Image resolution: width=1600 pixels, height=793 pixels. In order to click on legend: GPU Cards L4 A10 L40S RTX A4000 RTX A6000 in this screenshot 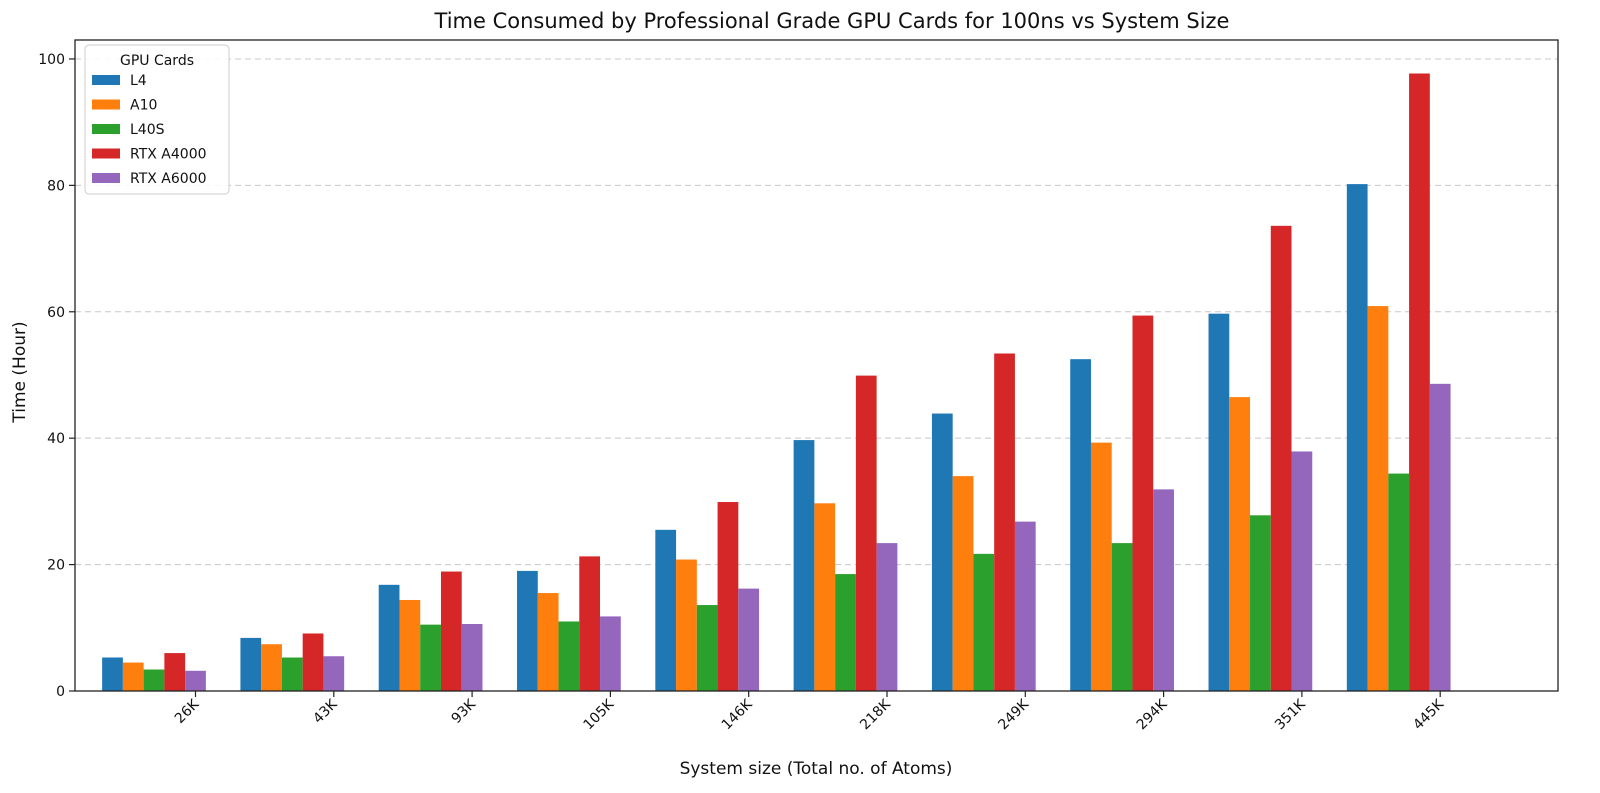, I will do `click(157, 119)`.